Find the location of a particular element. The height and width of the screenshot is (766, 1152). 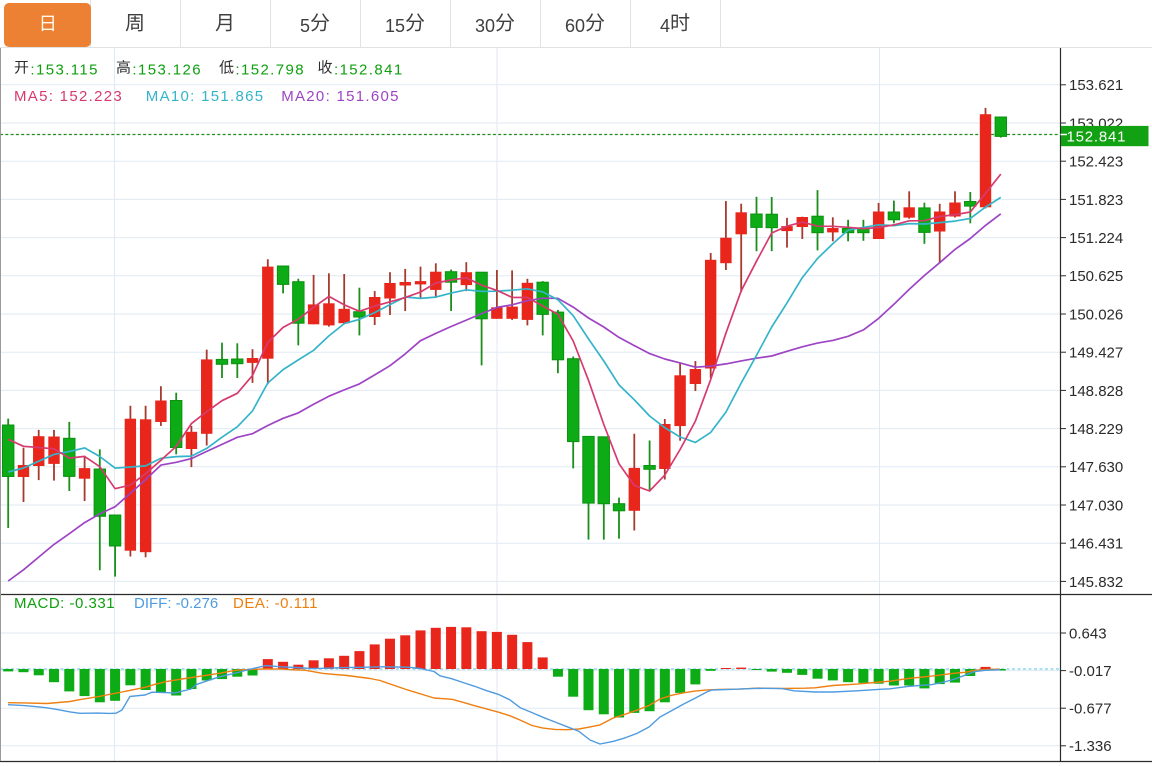

svg-text: 60 is located at coordinates (575, 26).